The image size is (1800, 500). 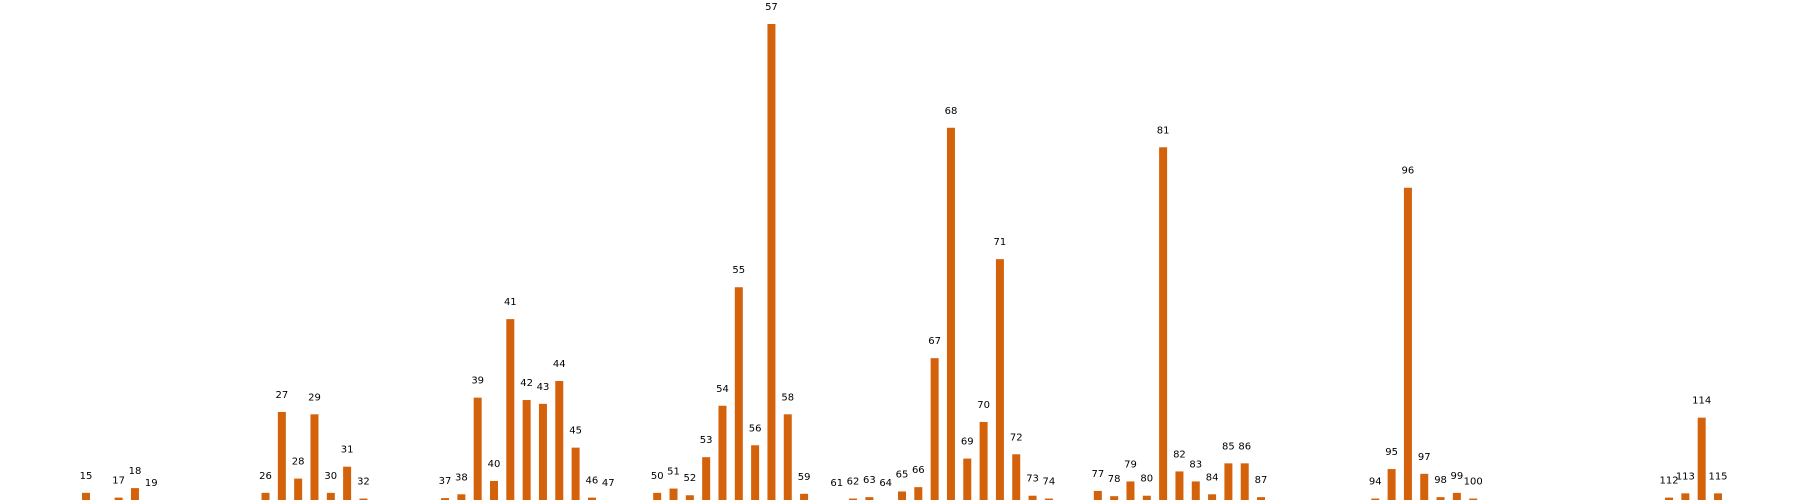 What do you see at coordinates (1228, 446) in the screenshot?
I see `bar-label-85: 85` at bounding box center [1228, 446].